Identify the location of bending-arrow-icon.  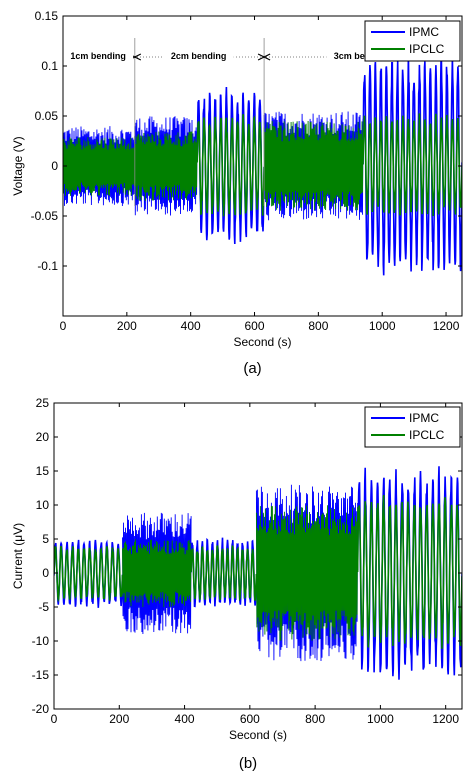
(264, 57).